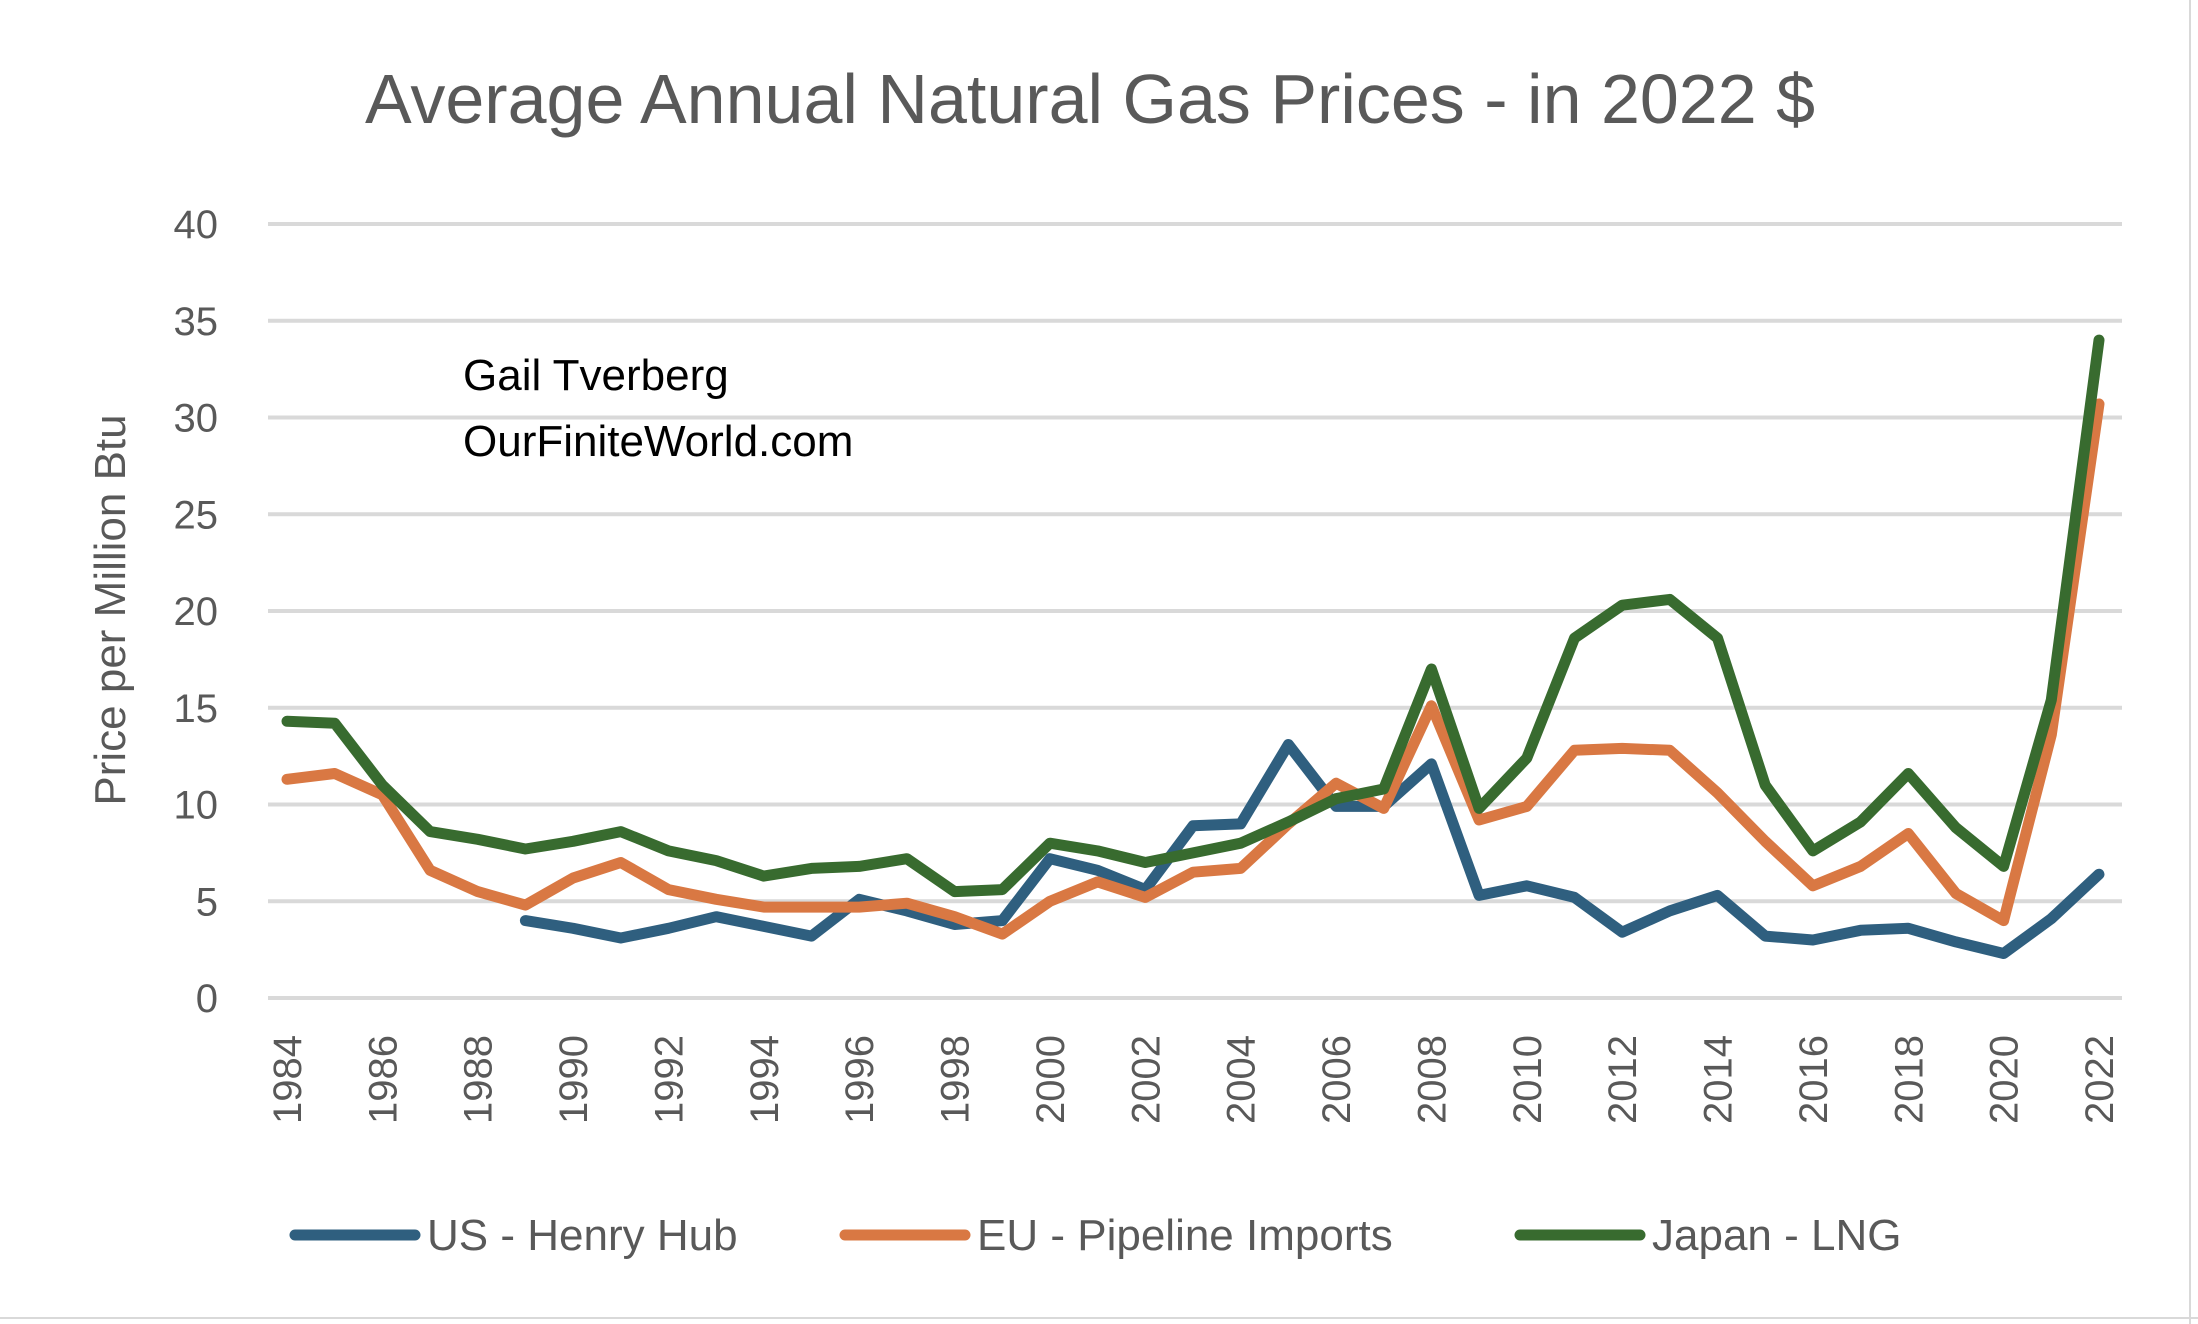 This screenshot has height=1324, width=2198. Describe the element at coordinates (956, 1079) in the screenshot. I see `x-tick-label: 1998` at that location.